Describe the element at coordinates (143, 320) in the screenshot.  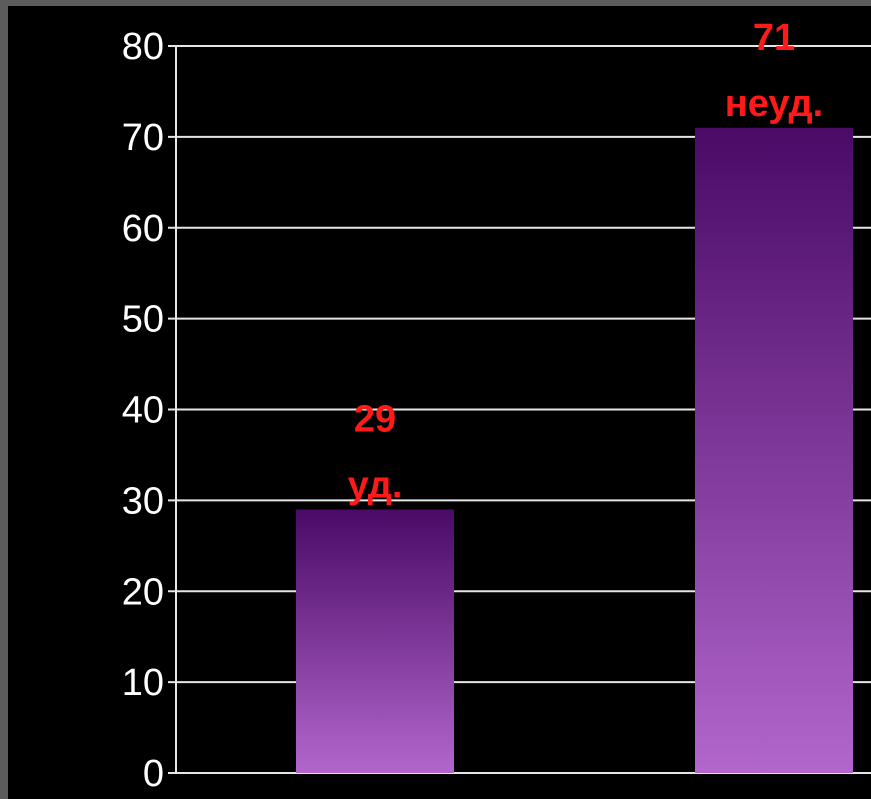
I see `y-tick-label-50: 50` at that location.